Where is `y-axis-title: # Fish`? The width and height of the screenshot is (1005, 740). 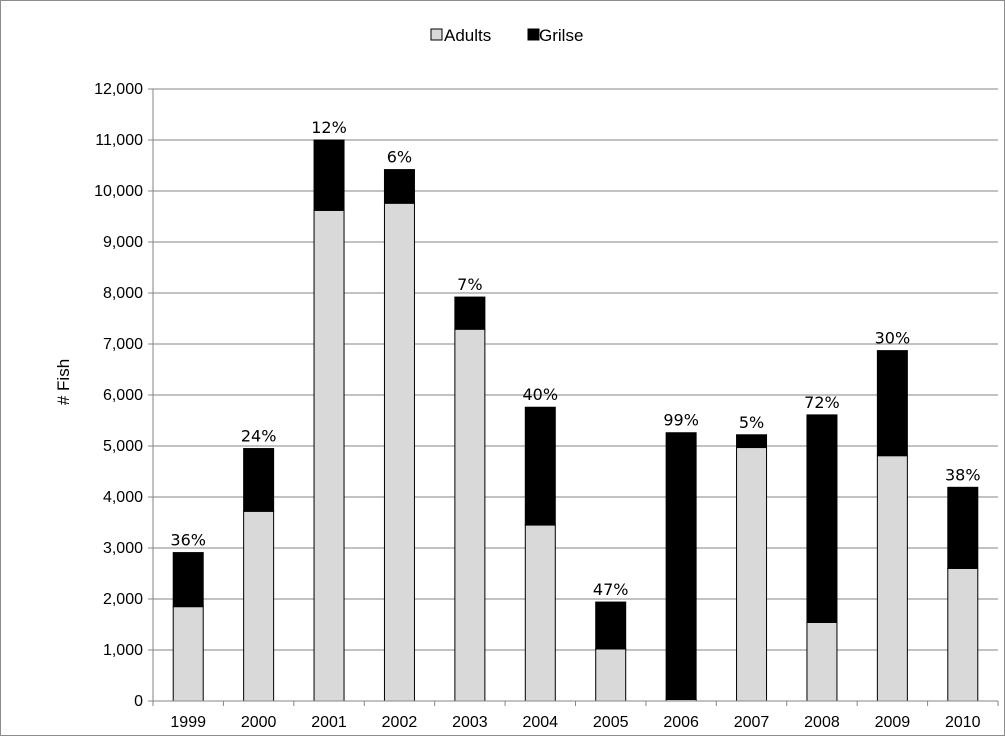 y-axis-title: # Fish is located at coordinates (63, 382).